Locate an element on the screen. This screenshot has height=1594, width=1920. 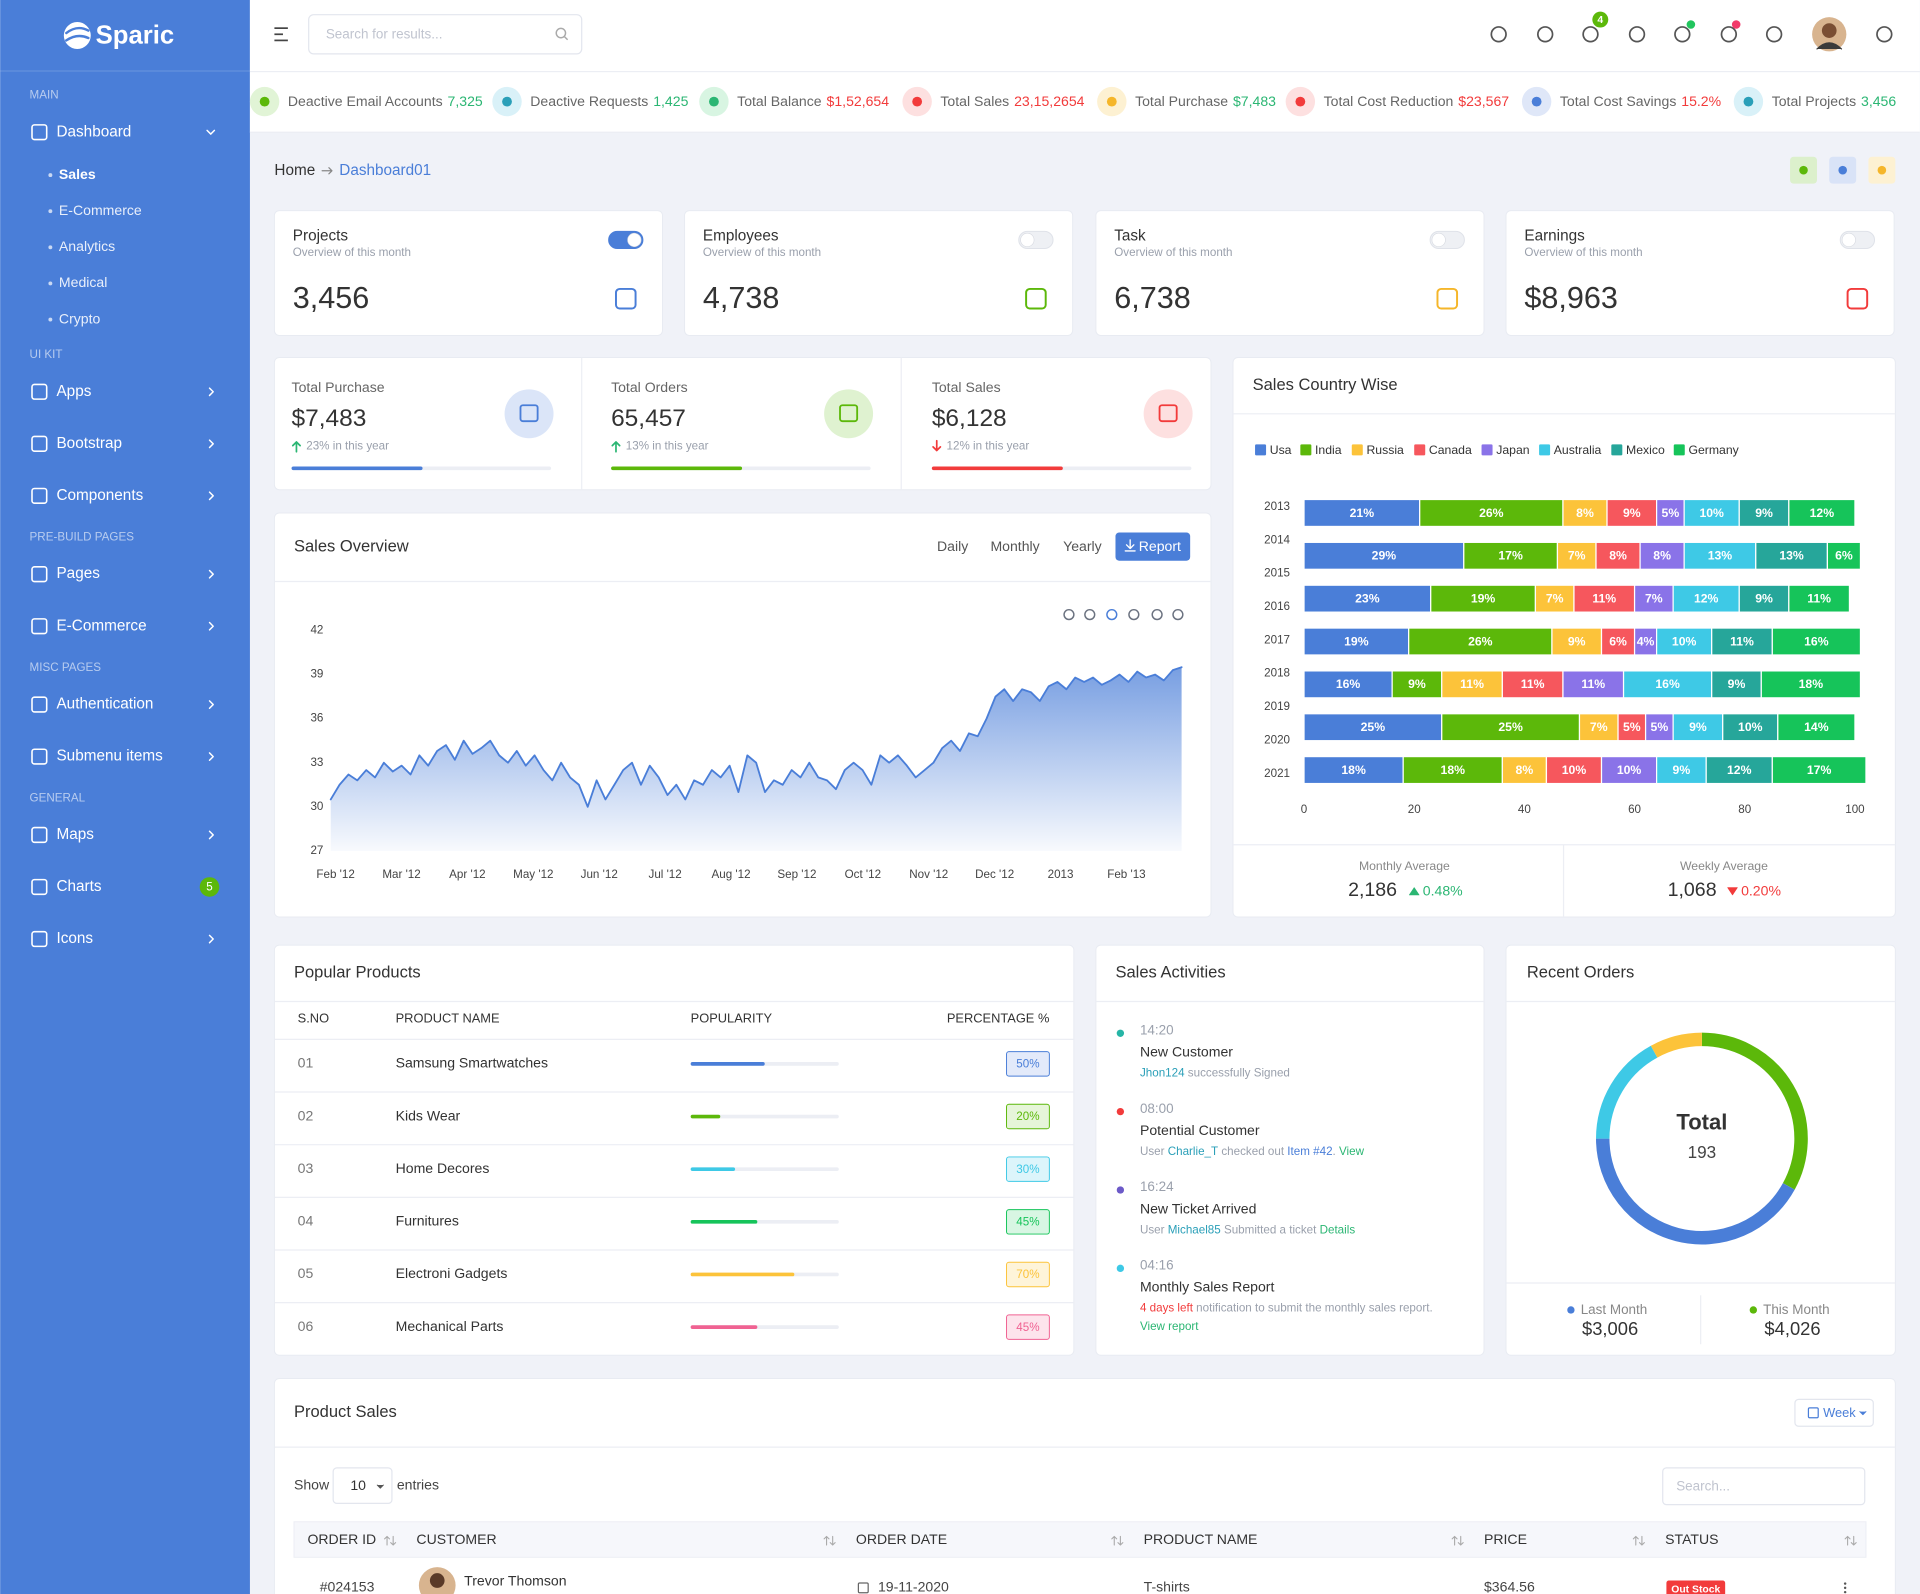
activity-text: 4 days left is located at coordinates (1167, 1308).